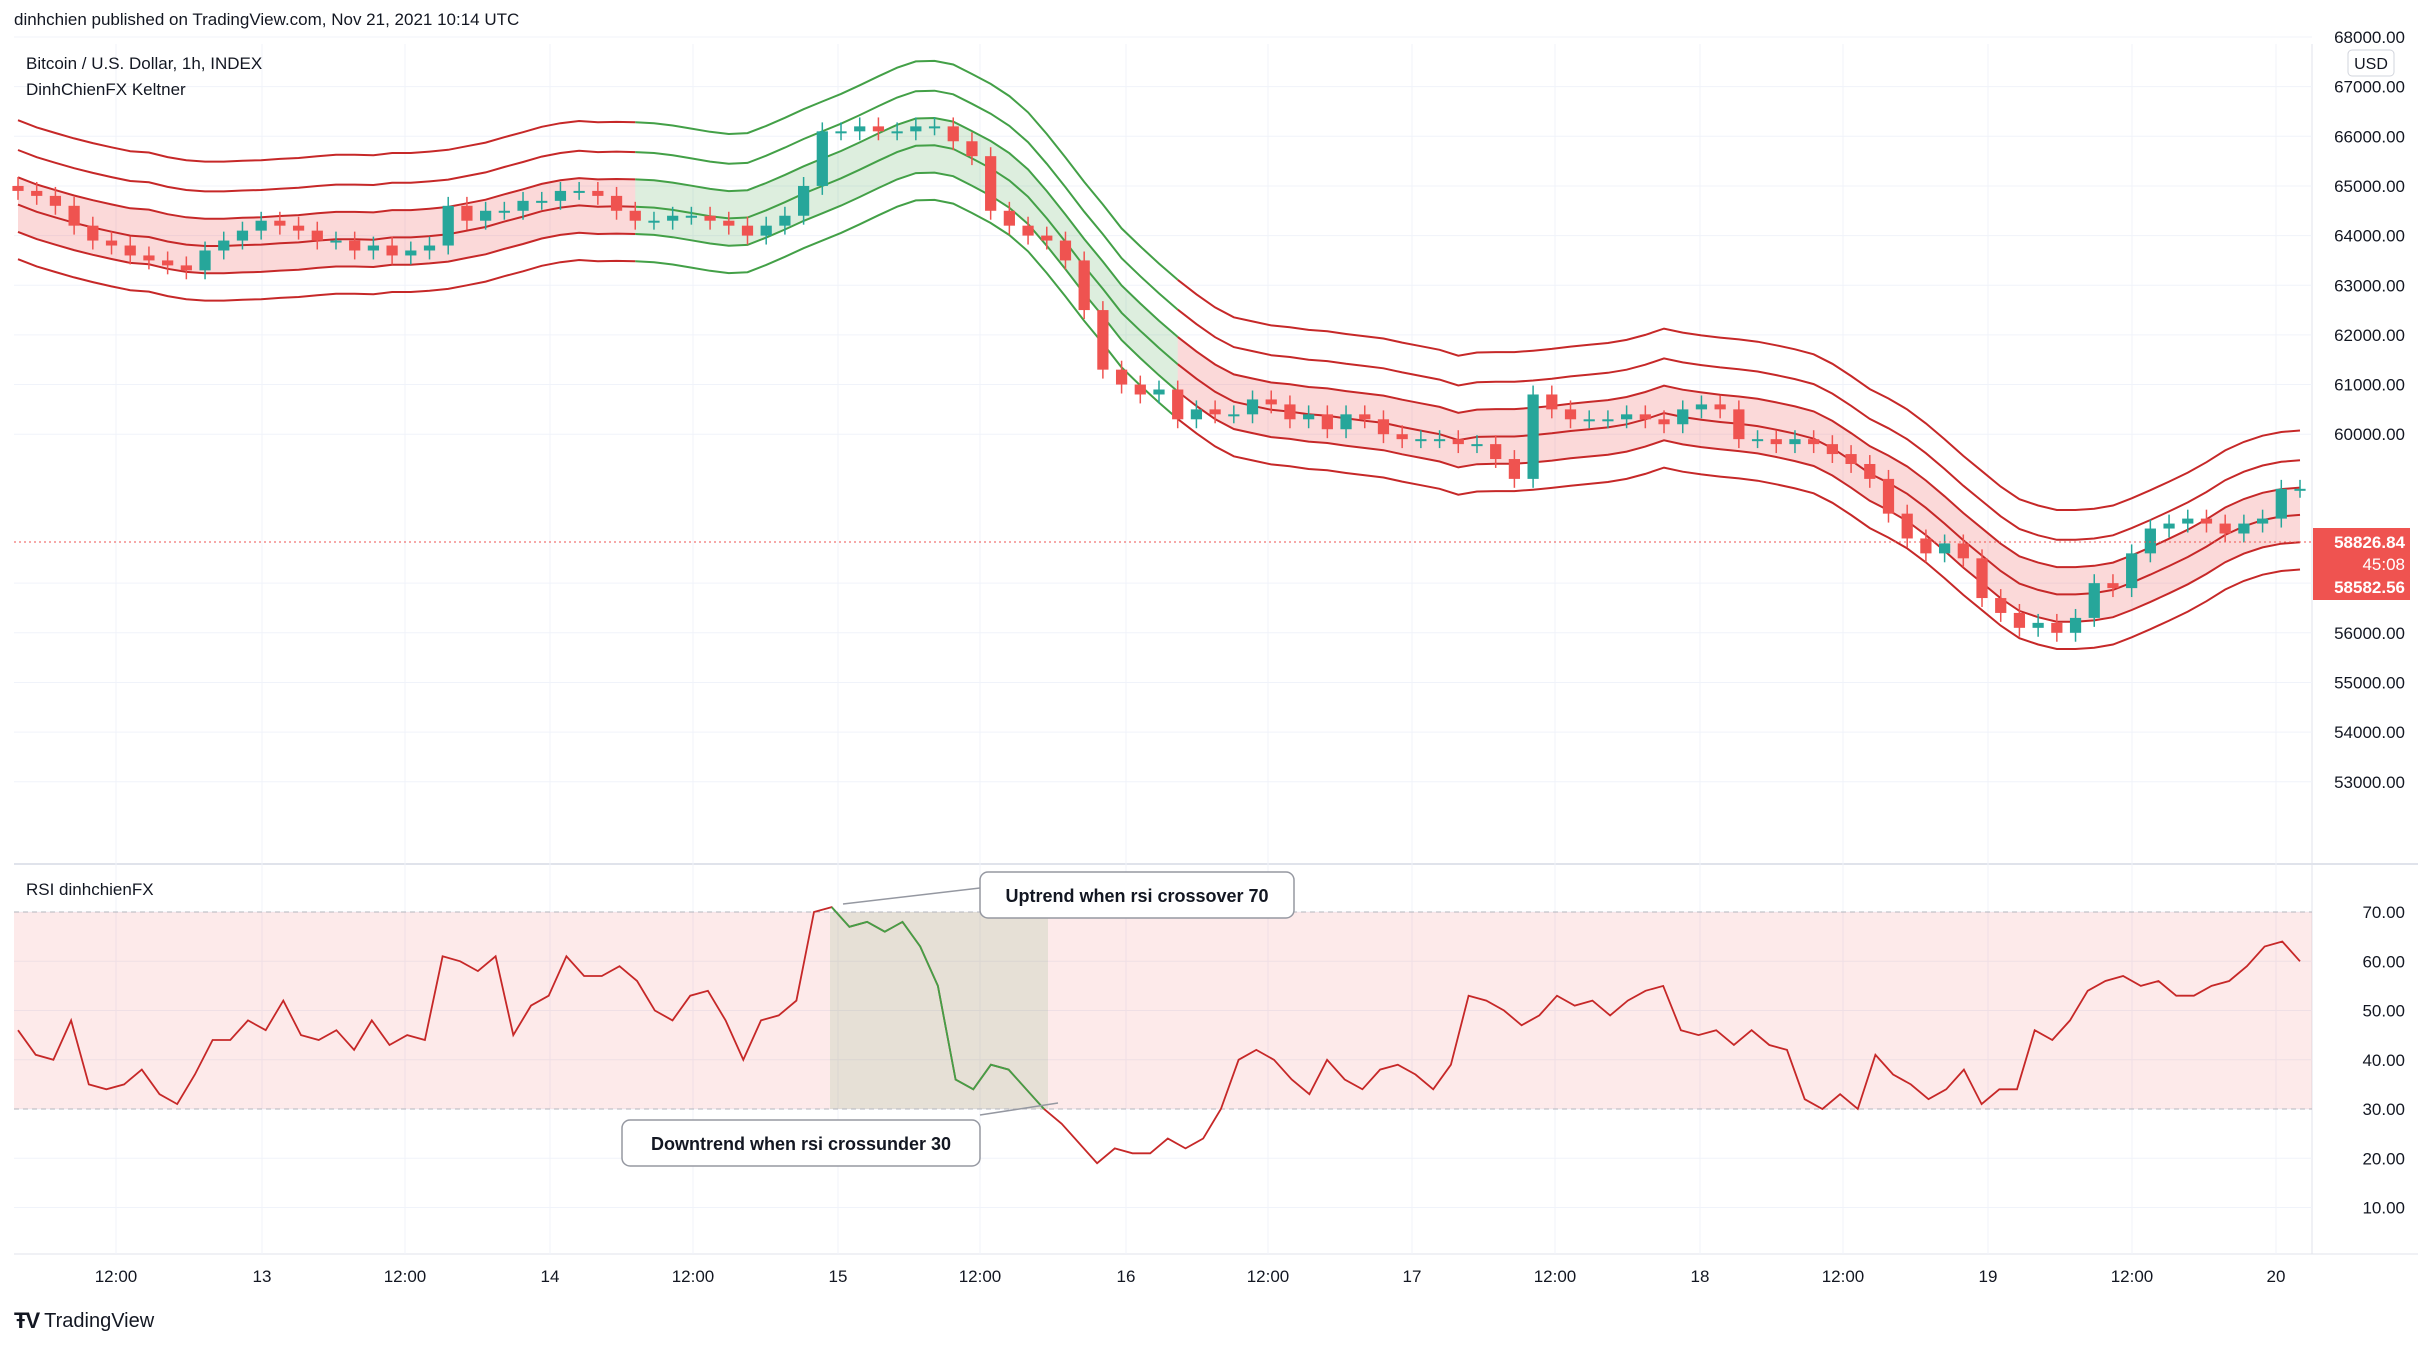 The image size is (2431, 1346). Describe the element at coordinates (99, 1320) in the screenshot. I see `tradingview-brand: TradingView` at that location.